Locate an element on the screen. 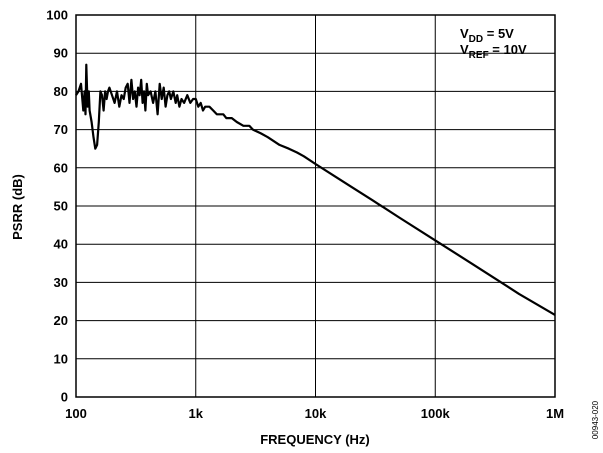 This screenshot has width=603, height=453. x-tick-label: 100k is located at coordinates (436, 413).